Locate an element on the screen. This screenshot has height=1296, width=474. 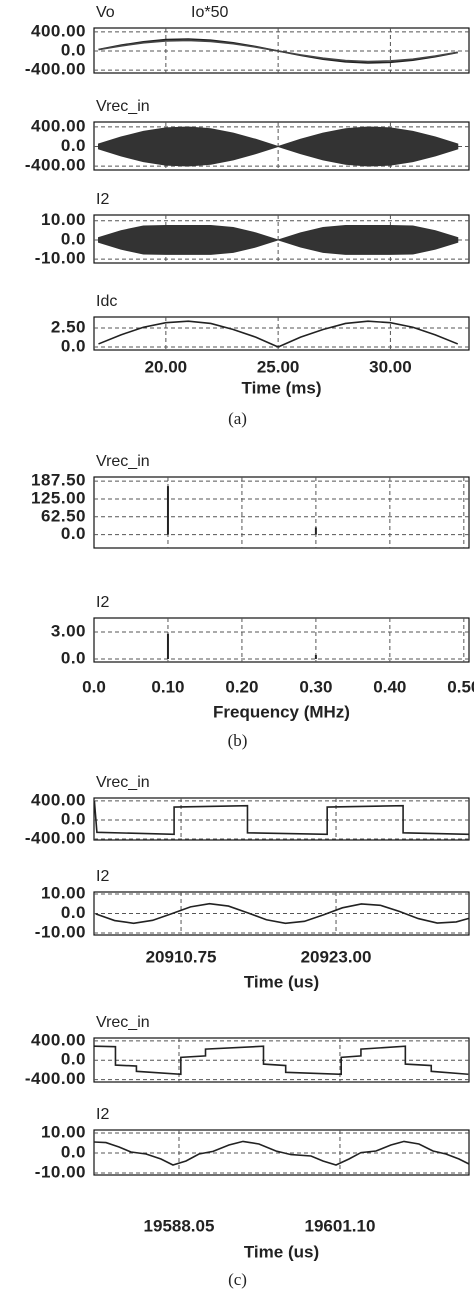
y-tick-label: 62.50 is located at coordinates (63, 515).